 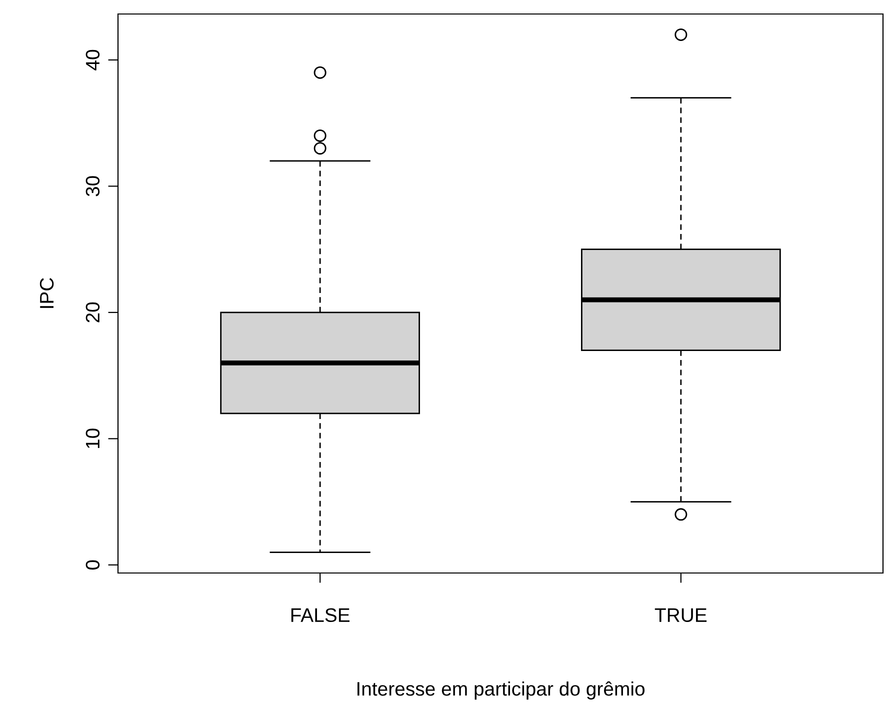 What do you see at coordinates (320, 615) in the screenshot?
I see `x-tick-label: FALSE` at bounding box center [320, 615].